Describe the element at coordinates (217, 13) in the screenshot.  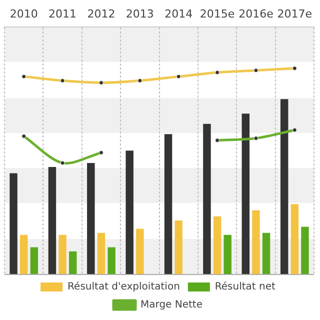
I see `x-tick-label: 2015e` at that location.